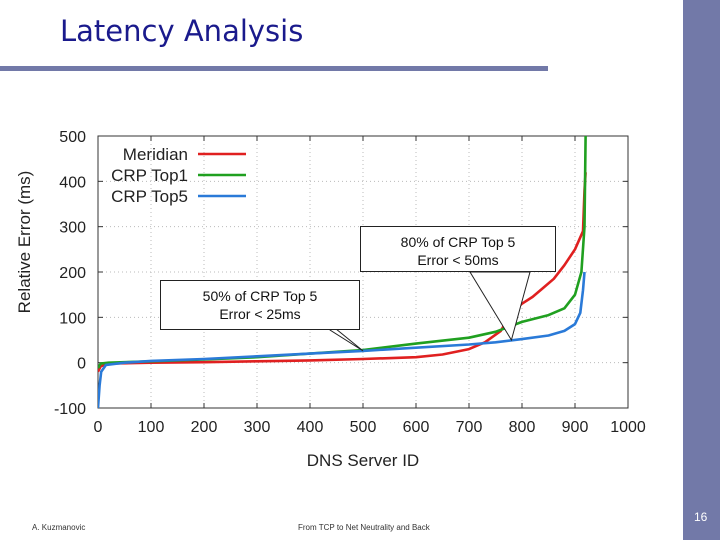 This screenshot has height=540, width=720. Describe the element at coordinates (469, 427) in the screenshot. I see `x-tick-label: 700` at that location.